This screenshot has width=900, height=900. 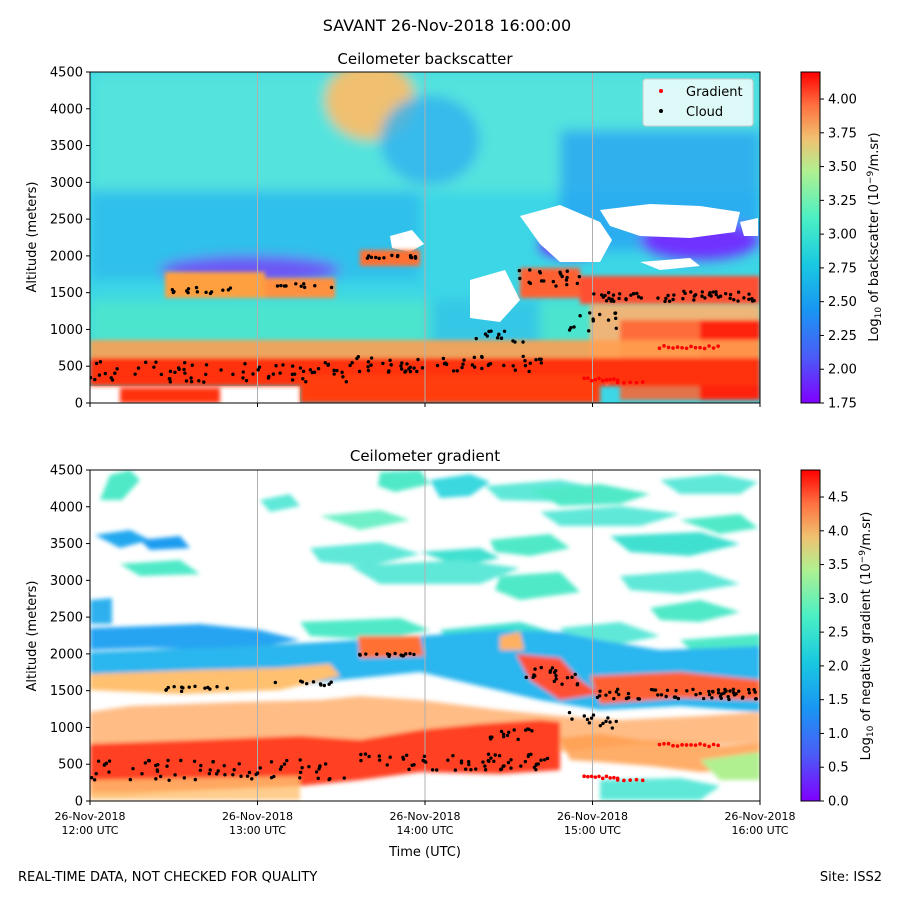 I want to click on x-tick-date: 26-Nov-2018, so click(x=592, y=816).